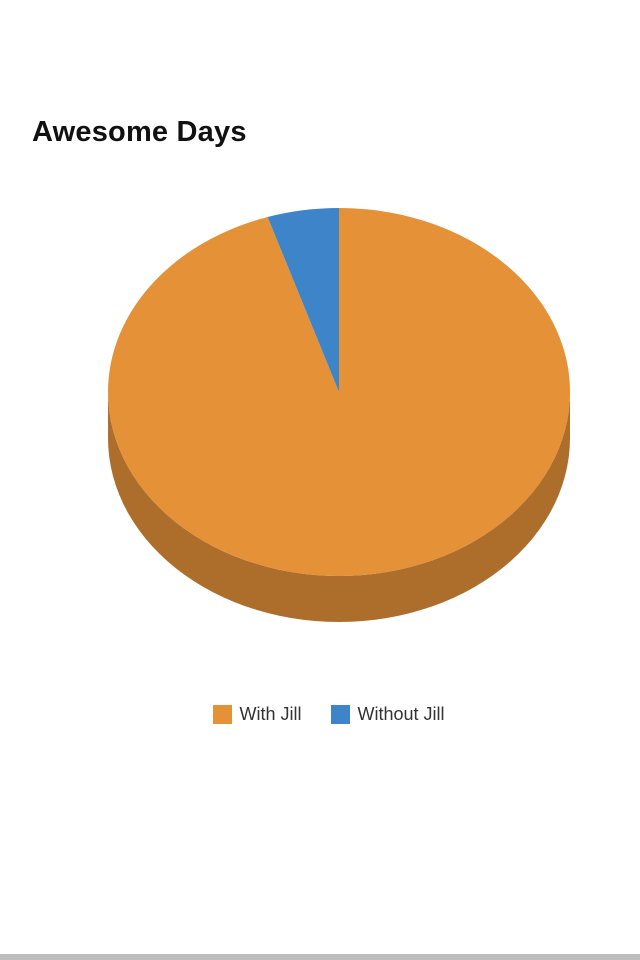  What do you see at coordinates (139, 132) in the screenshot?
I see `chart-title: Awesome Days` at bounding box center [139, 132].